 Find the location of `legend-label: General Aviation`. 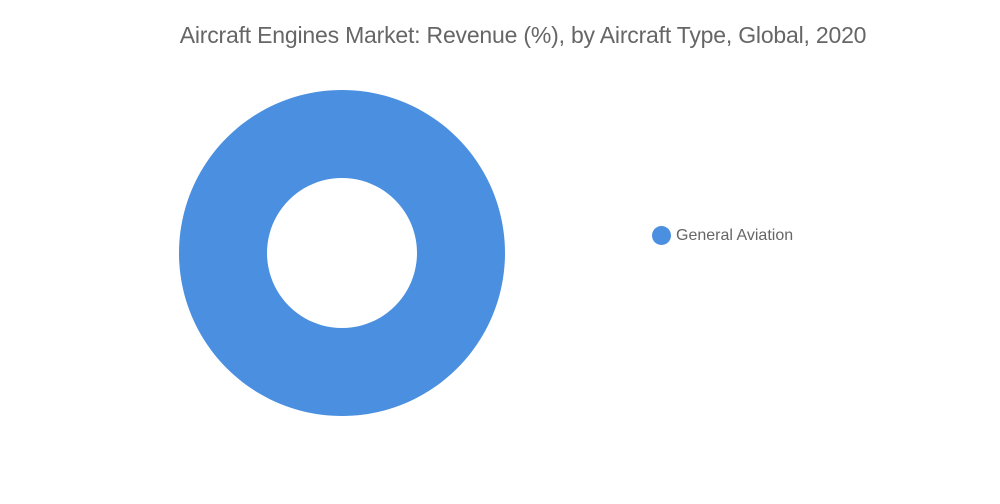

legend-label: General Aviation is located at coordinates (735, 235).